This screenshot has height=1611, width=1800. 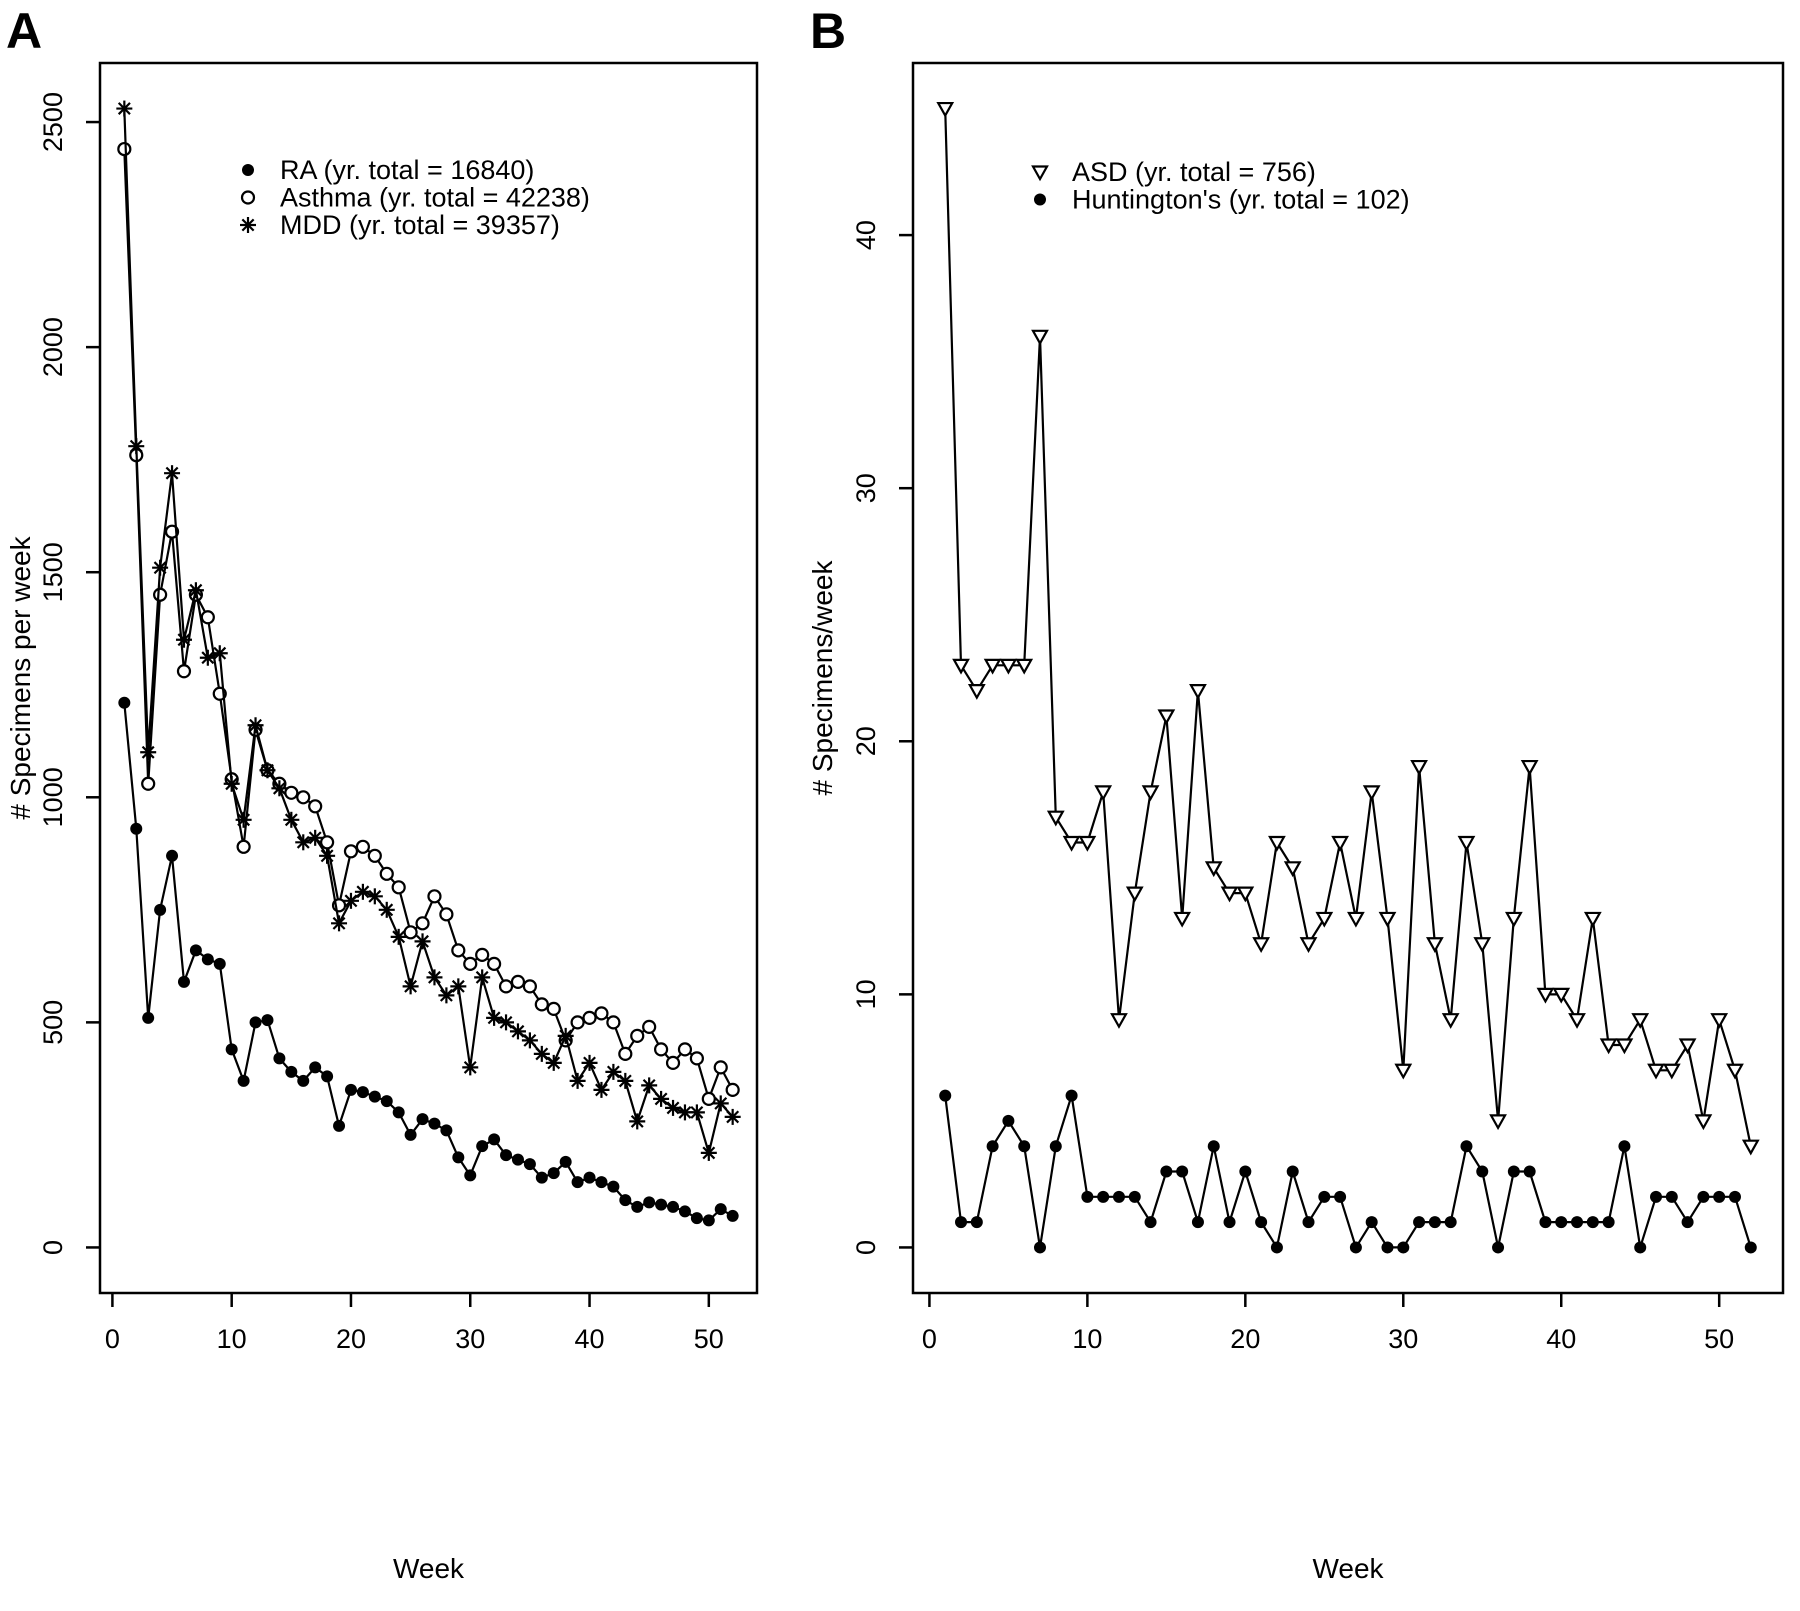 I want to click on y-tick-label: 10, so click(x=866, y=994).